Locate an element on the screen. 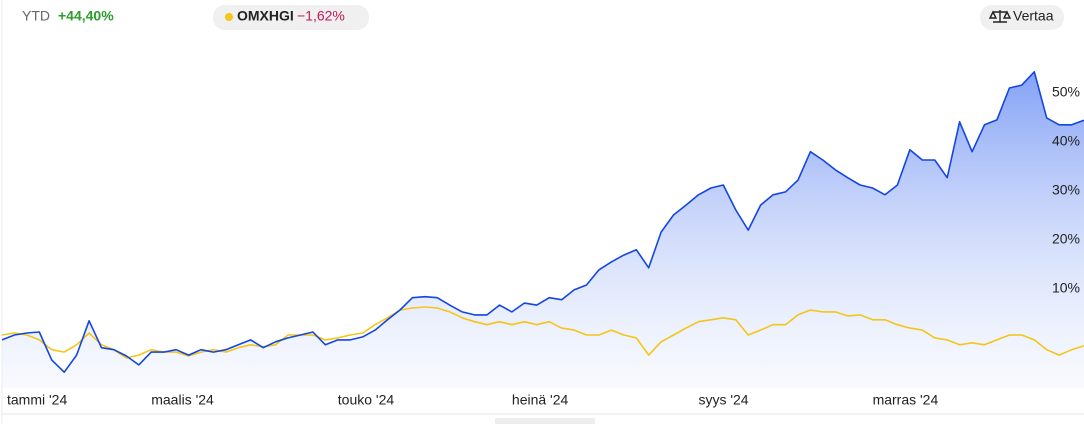 This screenshot has height=429, width=1084. compare-icon is located at coordinates (1000, 16).